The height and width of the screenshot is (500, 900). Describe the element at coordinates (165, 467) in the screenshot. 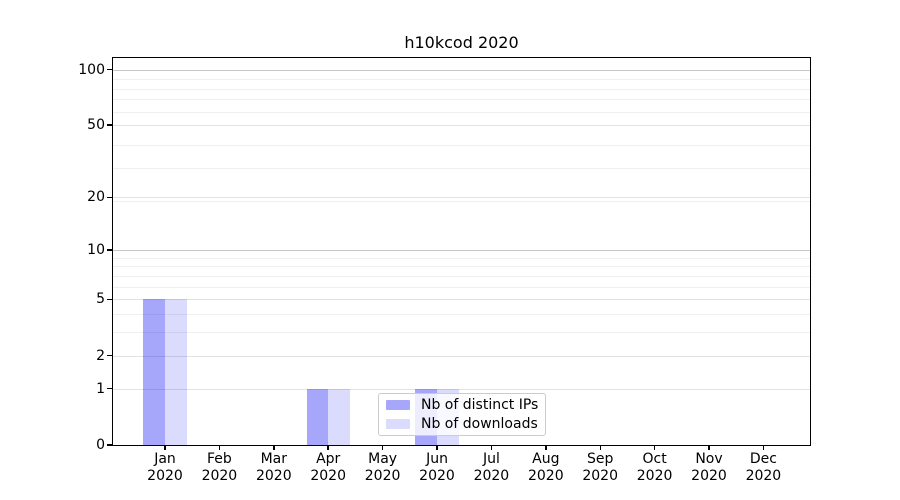

I see `x-tick-label: Jan 2020` at that location.